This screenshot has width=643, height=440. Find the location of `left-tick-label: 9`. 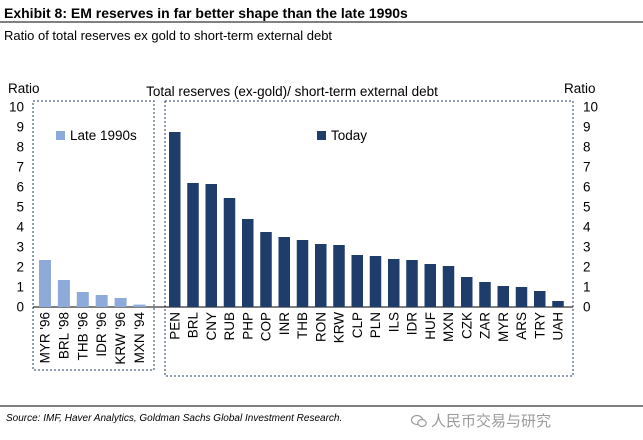

left-tick-label: 9 is located at coordinates (20, 127).